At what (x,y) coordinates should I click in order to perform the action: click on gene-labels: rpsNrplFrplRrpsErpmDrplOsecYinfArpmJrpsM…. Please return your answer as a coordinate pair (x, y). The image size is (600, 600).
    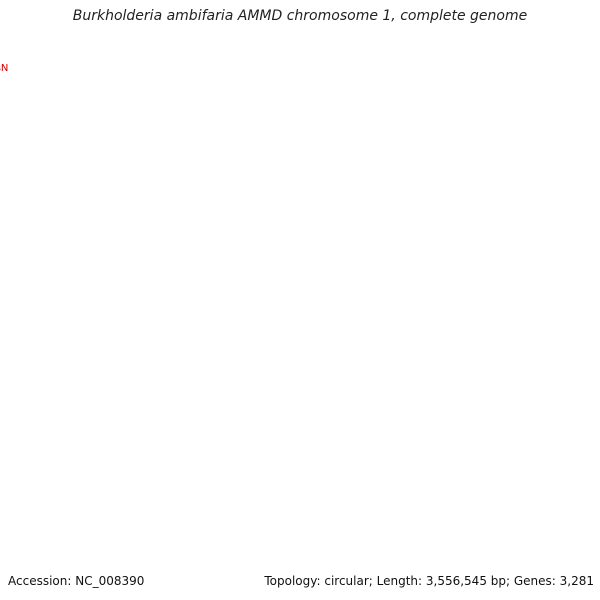
    Looking at the image, I should click on (4, 68).